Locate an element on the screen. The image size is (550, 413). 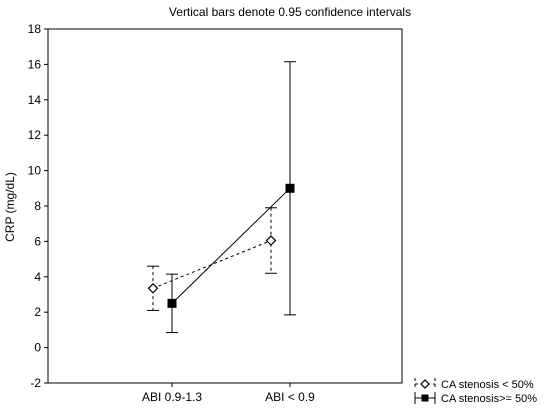
y-tick-label: 8 is located at coordinates (37, 206).